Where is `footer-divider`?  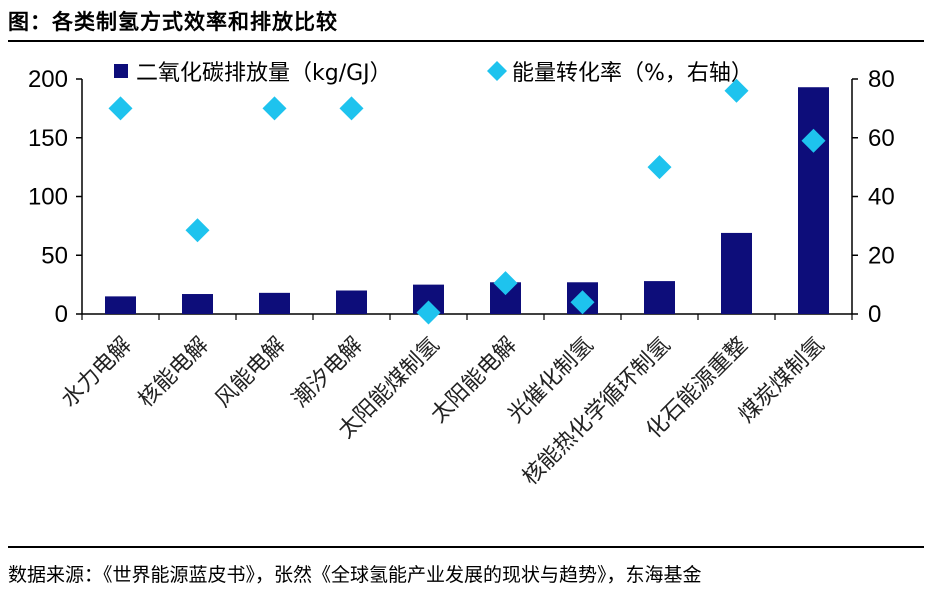
footer-divider is located at coordinates (466, 547).